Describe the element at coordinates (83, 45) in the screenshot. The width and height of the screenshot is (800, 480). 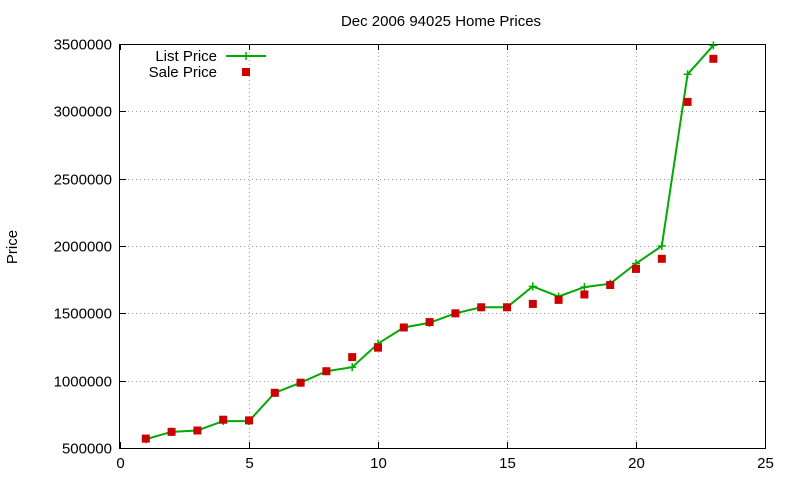
I see `y-tick-label: 3500000` at that location.